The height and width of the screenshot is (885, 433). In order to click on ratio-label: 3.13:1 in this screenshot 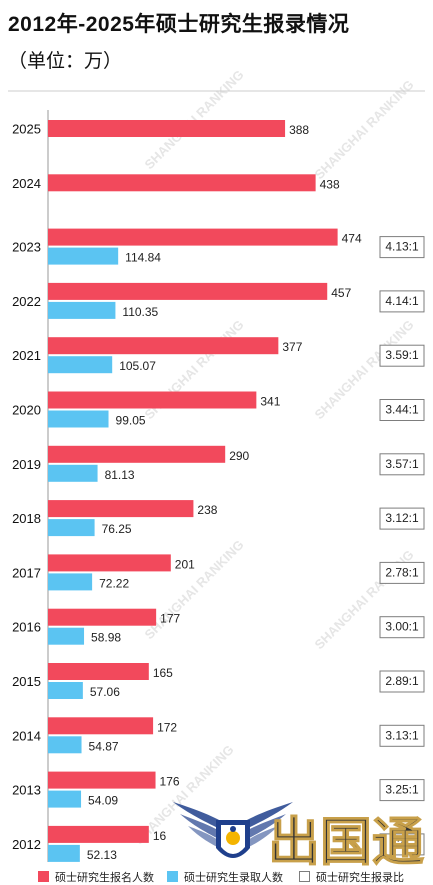, I will do `click(402, 735)`.